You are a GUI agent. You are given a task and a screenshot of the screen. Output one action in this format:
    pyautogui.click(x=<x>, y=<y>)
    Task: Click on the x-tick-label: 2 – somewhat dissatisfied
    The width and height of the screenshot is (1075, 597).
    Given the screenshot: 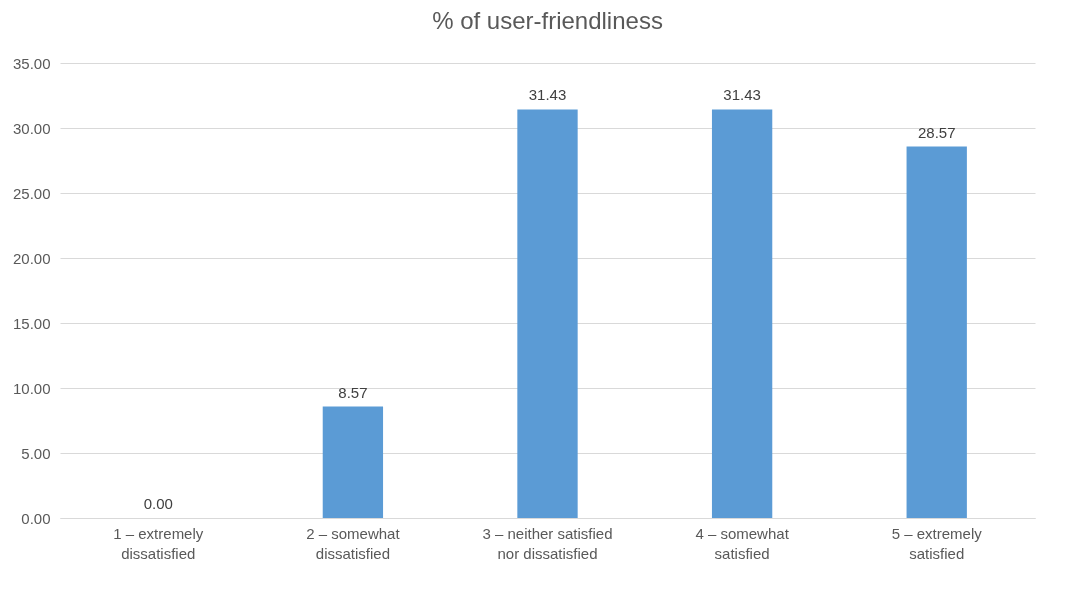 What is the action you would take?
    pyautogui.click(x=353, y=543)
    